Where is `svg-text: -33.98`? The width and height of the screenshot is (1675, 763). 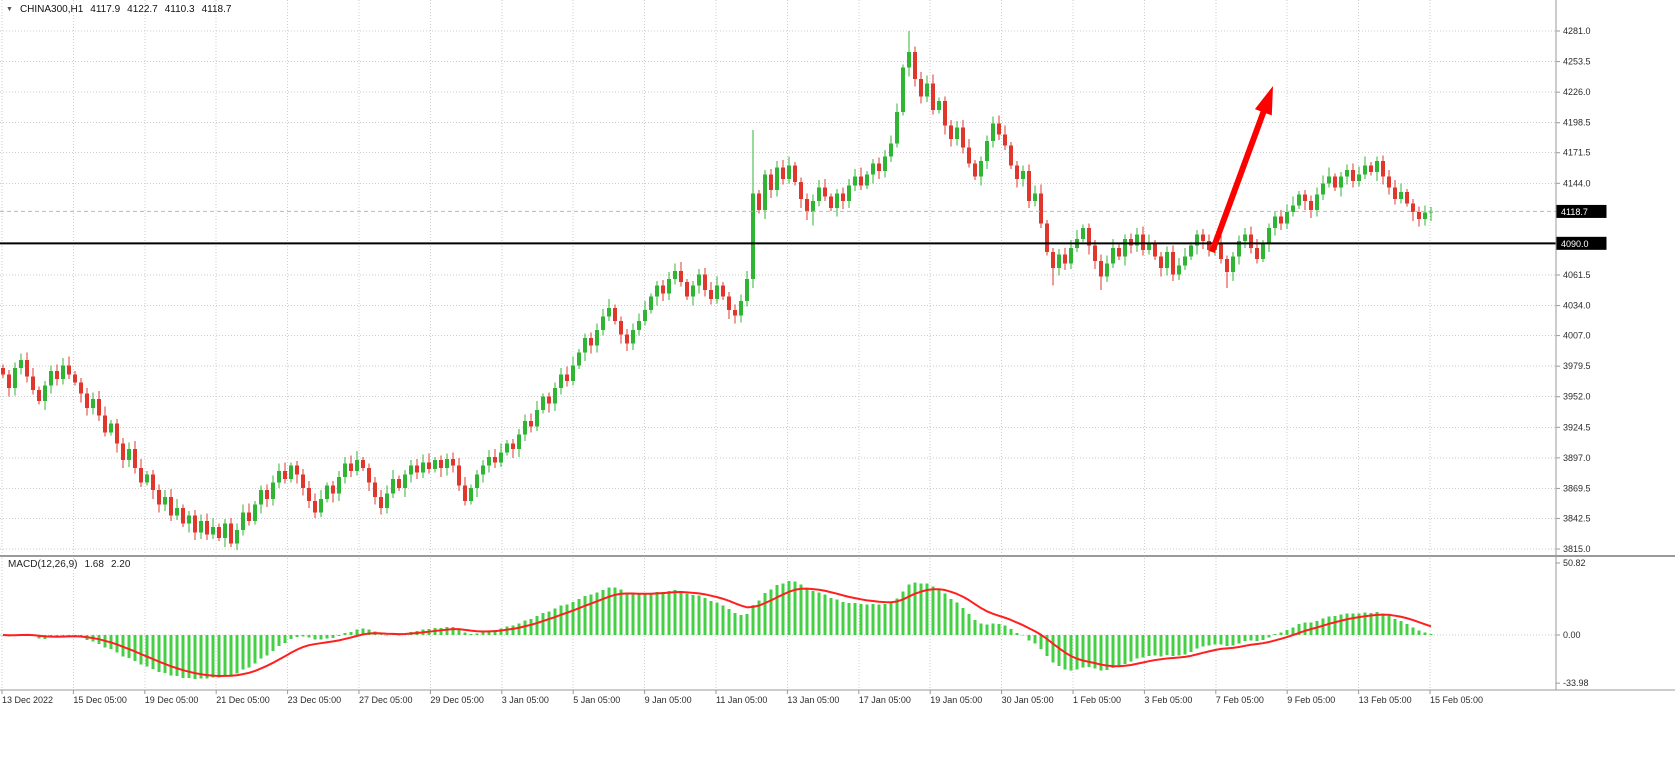 svg-text: -33.98 is located at coordinates (1576, 683).